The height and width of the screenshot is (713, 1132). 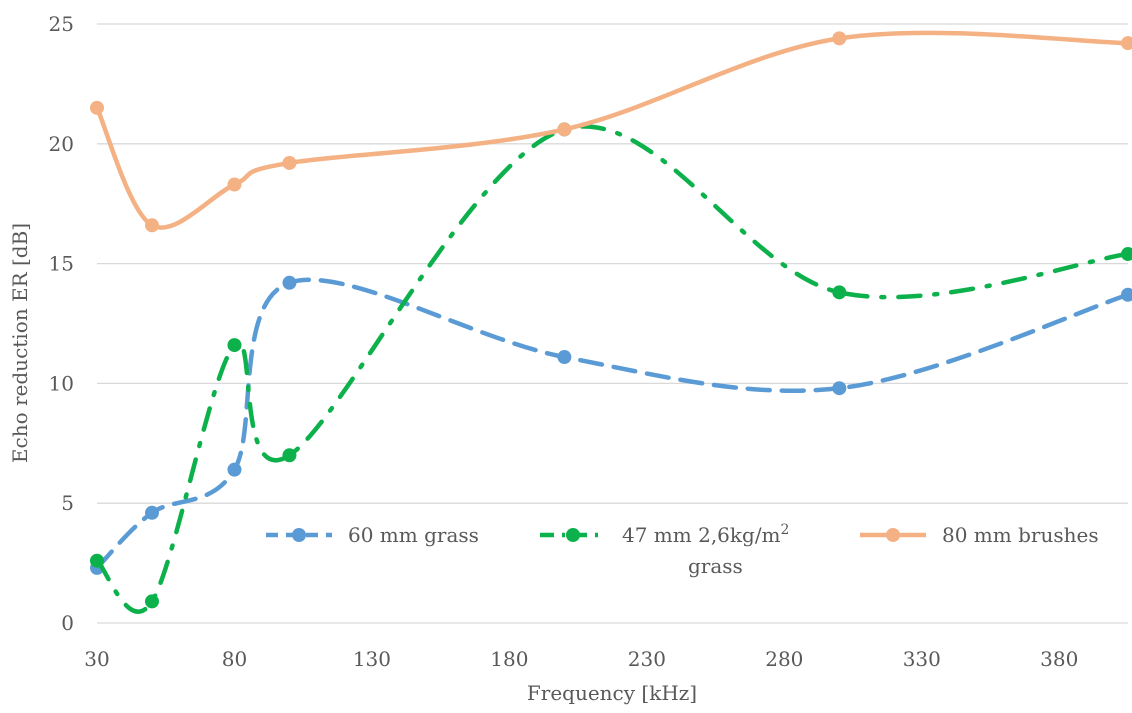 I want to click on y-axis-ticks: 0 5 10 15 20 25, so click(x=61, y=323).